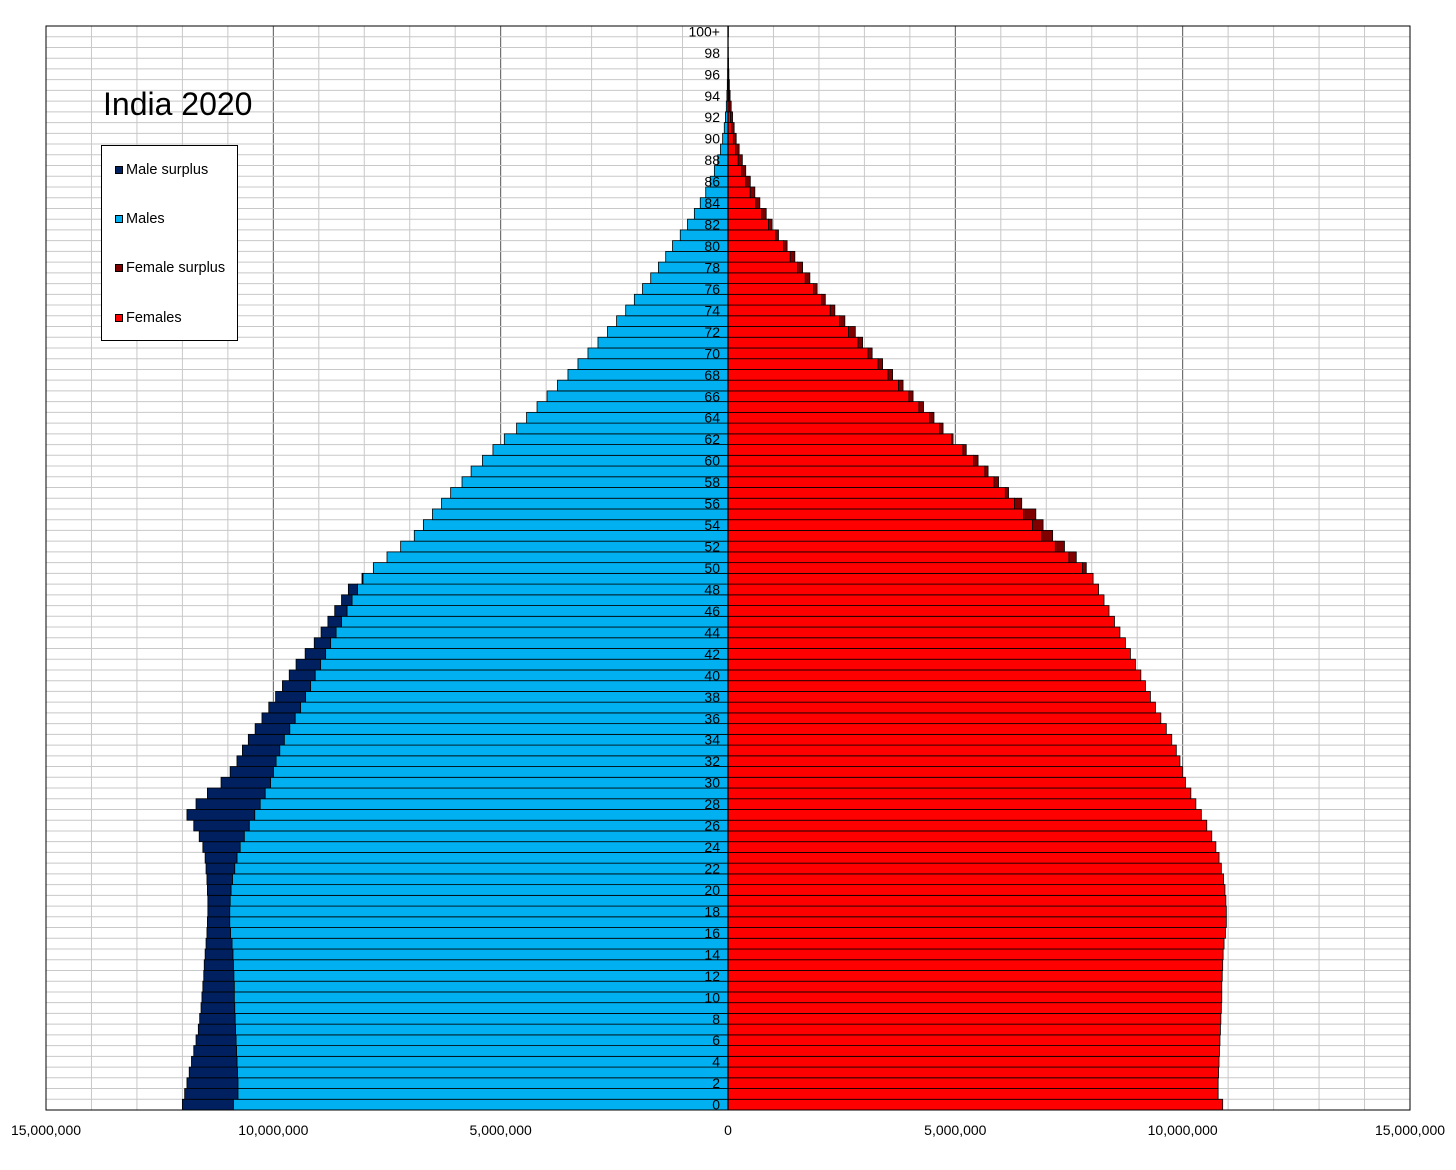 The image size is (1456, 1170). What do you see at coordinates (716, 1040) in the screenshot?
I see `age-label-6: 6` at bounding box center [716, 1040].